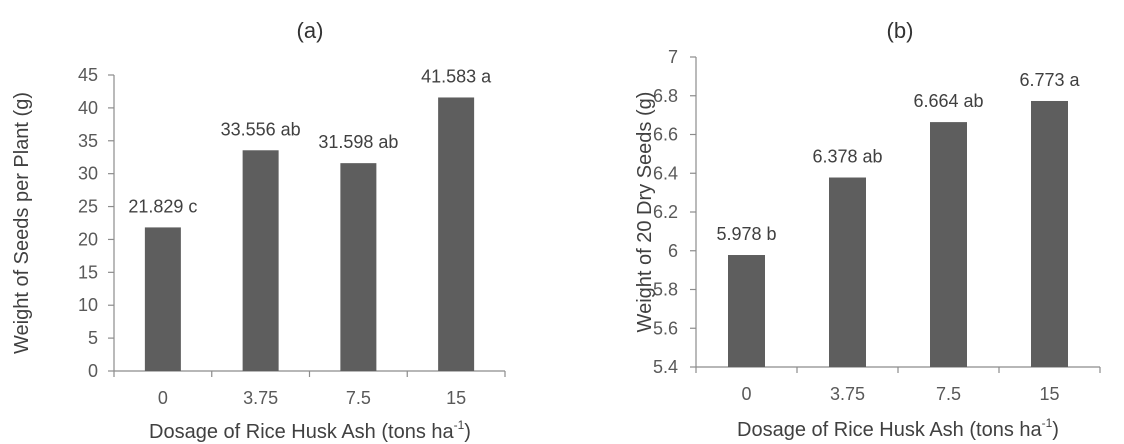  What do you see at coordinates (673, 57) in the screenshot?
I see `y-tick-label: 7` at bounding box center [673, 57].